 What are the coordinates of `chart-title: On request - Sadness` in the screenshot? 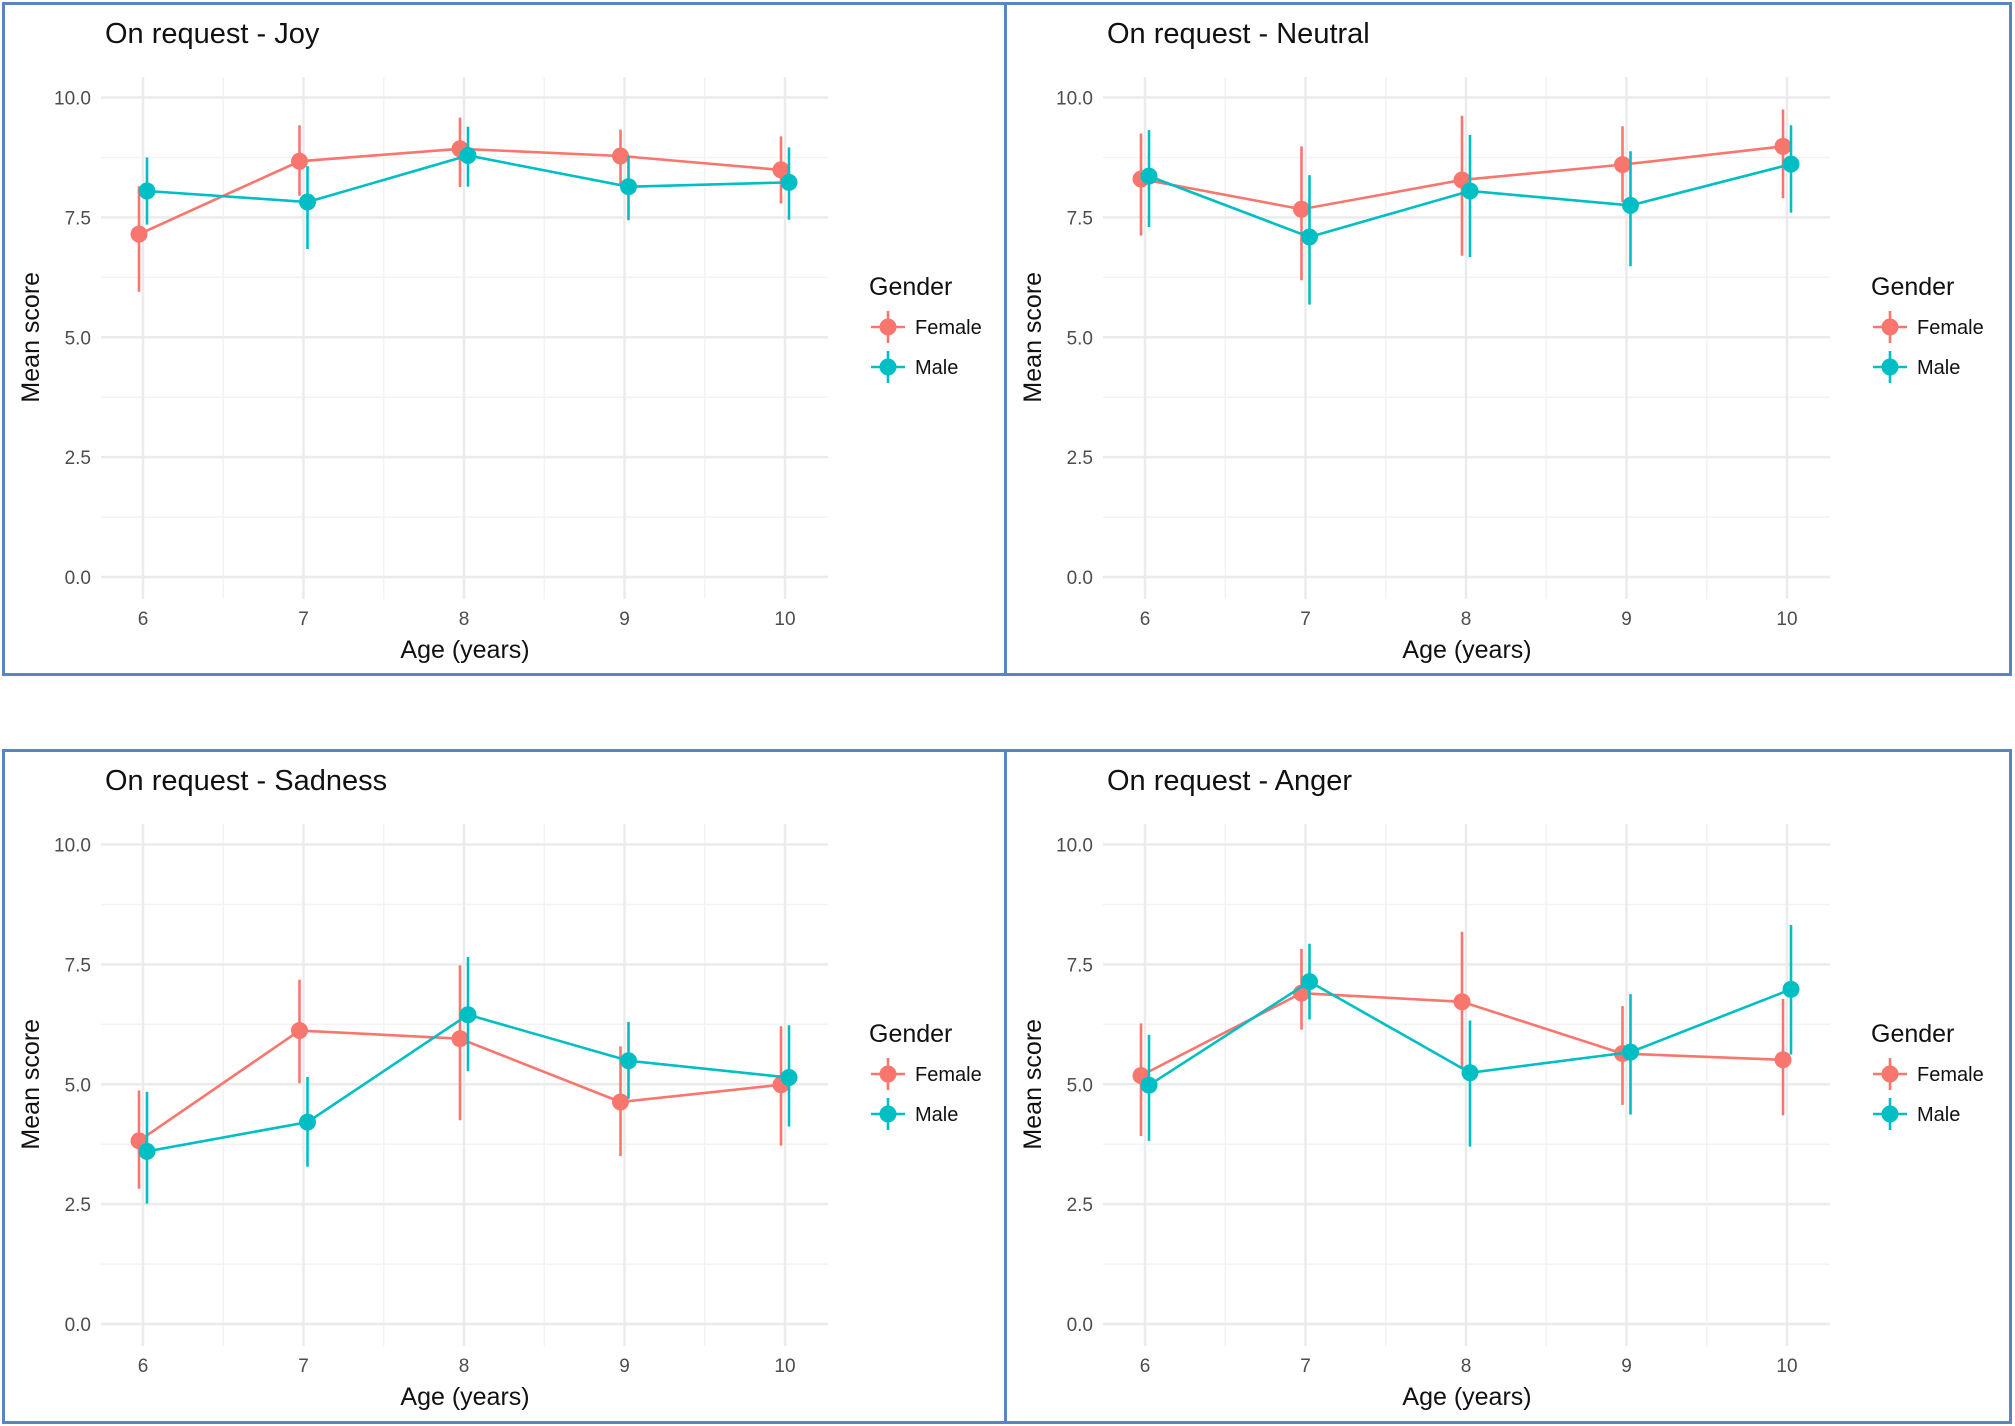 It's located at (246, 781).